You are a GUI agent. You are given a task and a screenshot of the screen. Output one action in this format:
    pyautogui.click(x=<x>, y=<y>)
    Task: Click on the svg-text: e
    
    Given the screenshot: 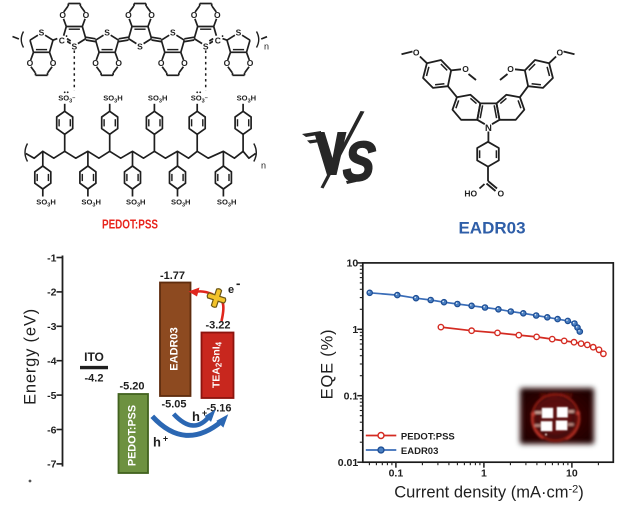 What is the action you would take?
    pyautogui.click(x=231, y=290)
    